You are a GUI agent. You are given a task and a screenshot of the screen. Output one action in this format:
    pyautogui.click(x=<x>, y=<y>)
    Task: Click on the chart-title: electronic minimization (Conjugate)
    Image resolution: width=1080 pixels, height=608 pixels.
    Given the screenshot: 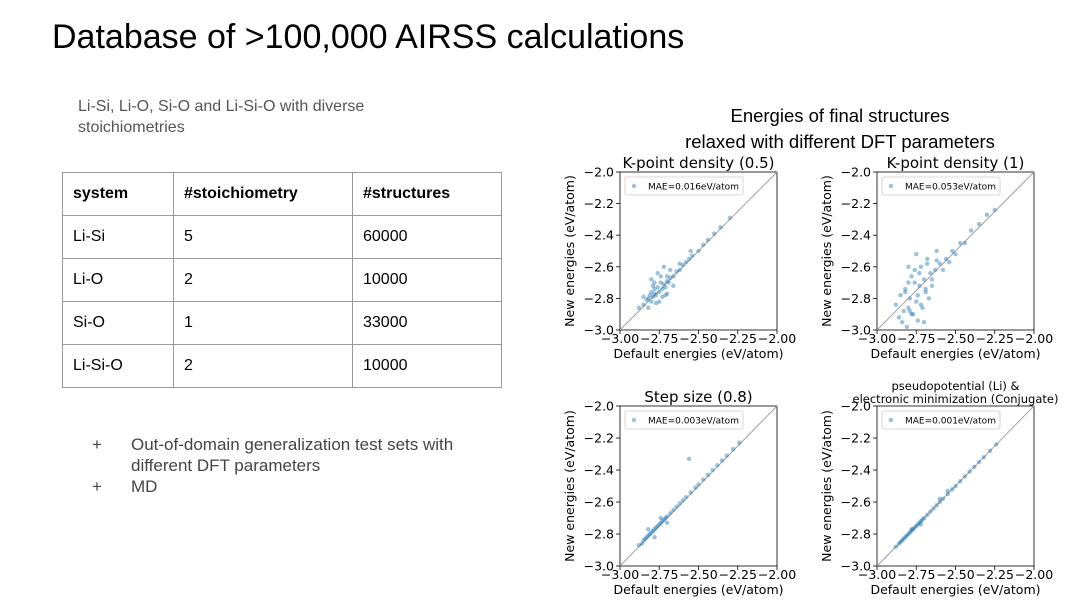 What is the action you would take?
    pyautogui.click(x=956, y=399)
    